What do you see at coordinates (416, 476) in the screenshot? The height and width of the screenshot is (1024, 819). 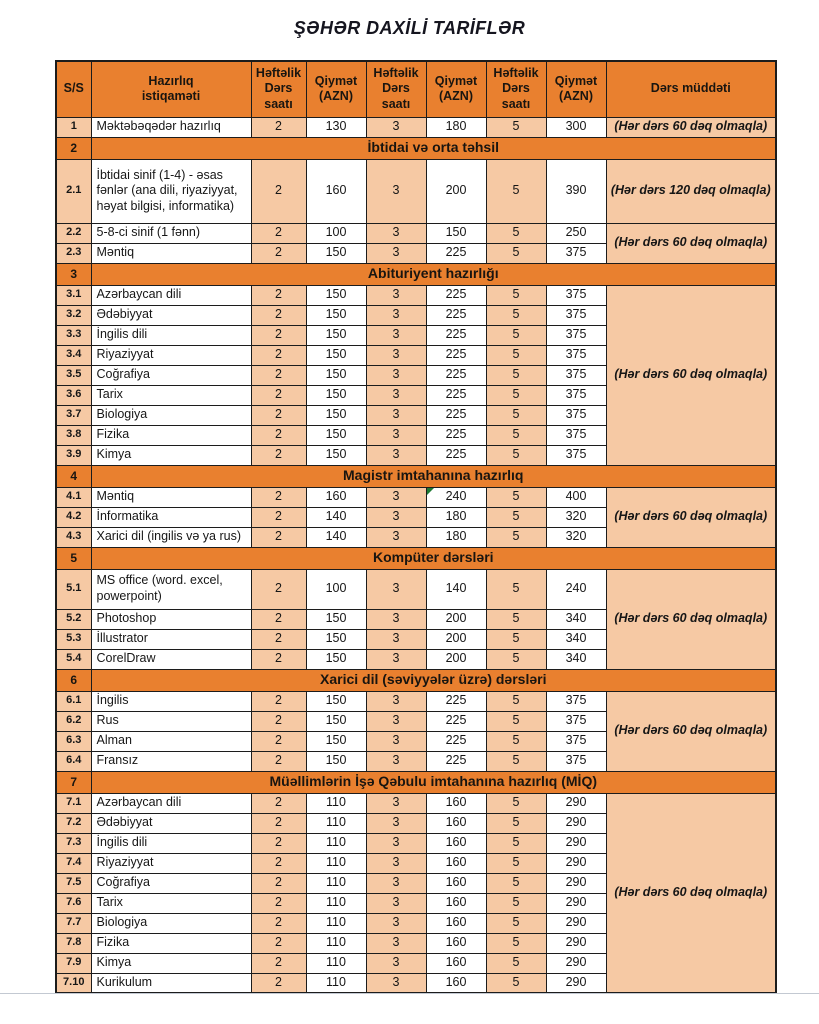 I see `section-row: 4 Magistr imtahanına hazırlıq` at bounding box center [416, 476].